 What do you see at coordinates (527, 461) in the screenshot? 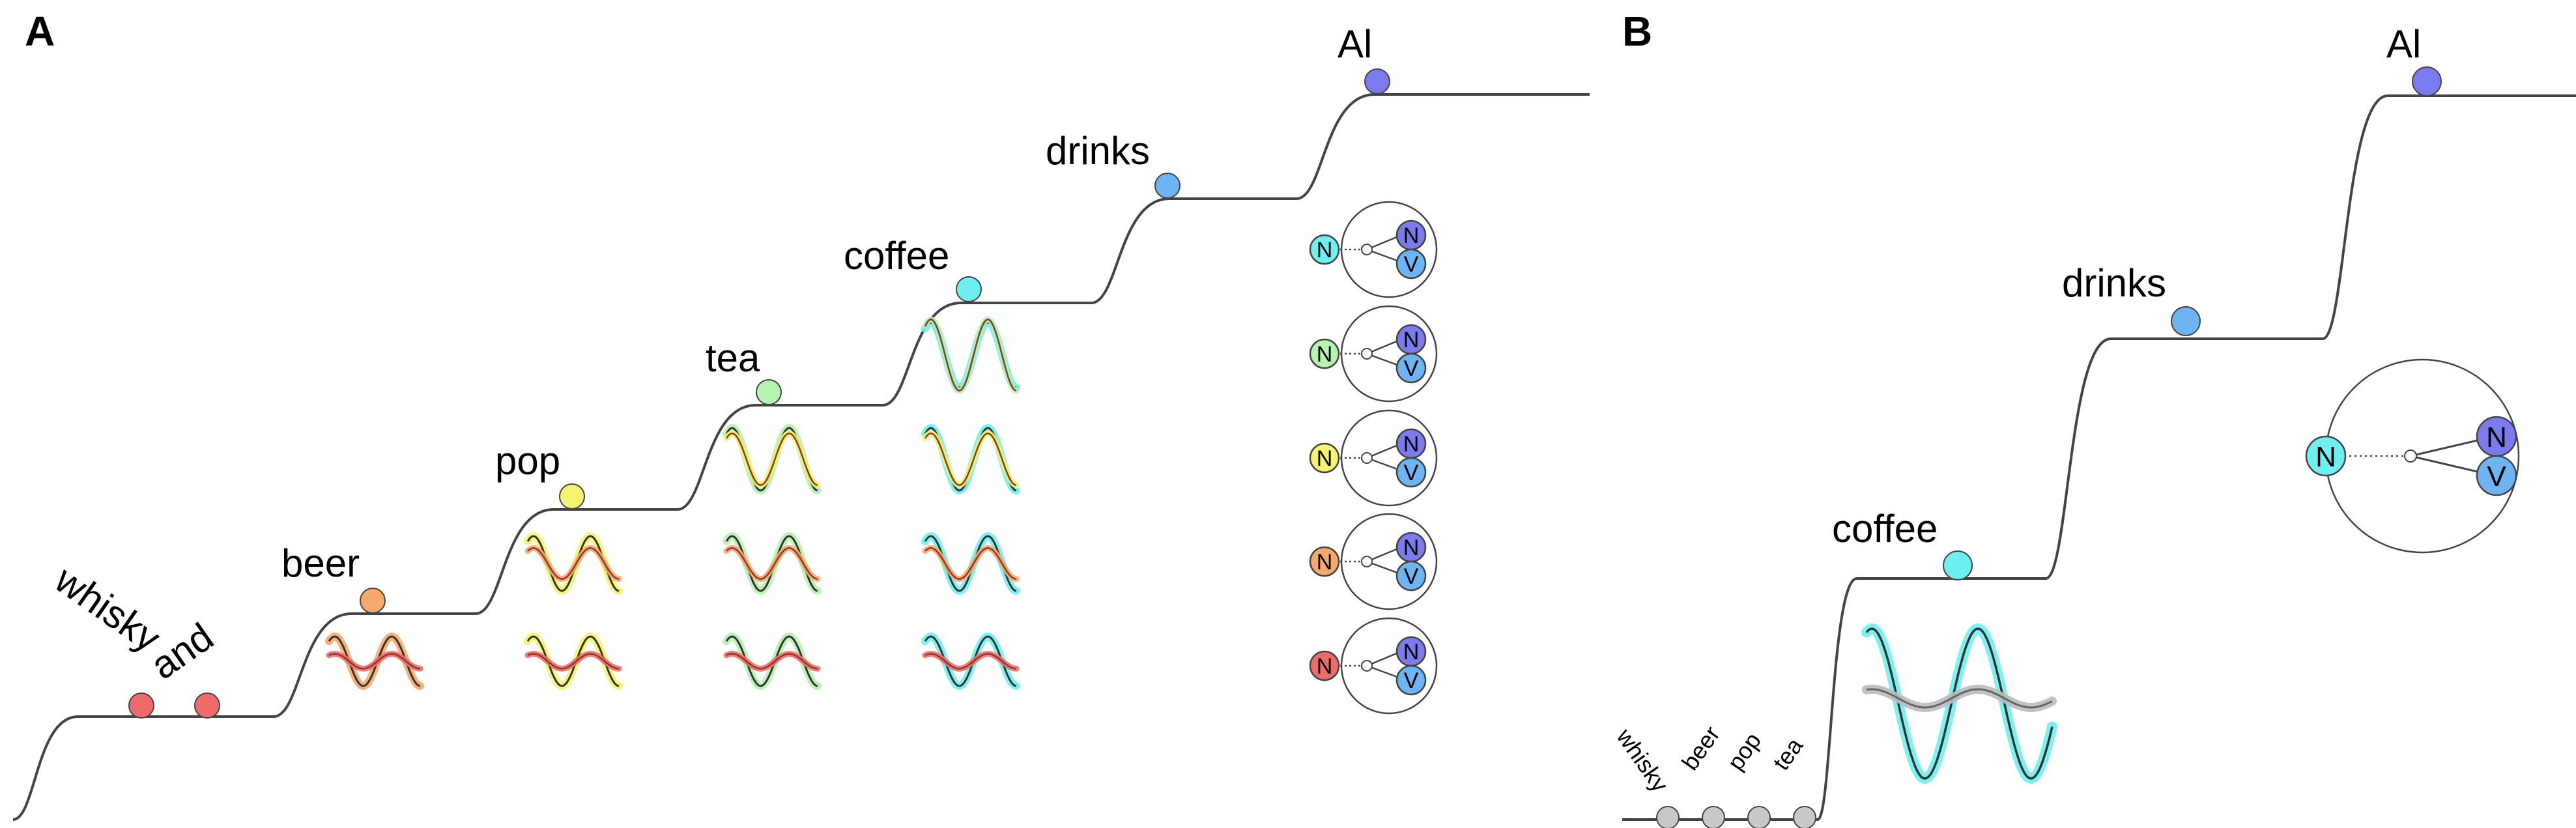
I see `word-label-pop: pop` at bounding box center [527, 461].